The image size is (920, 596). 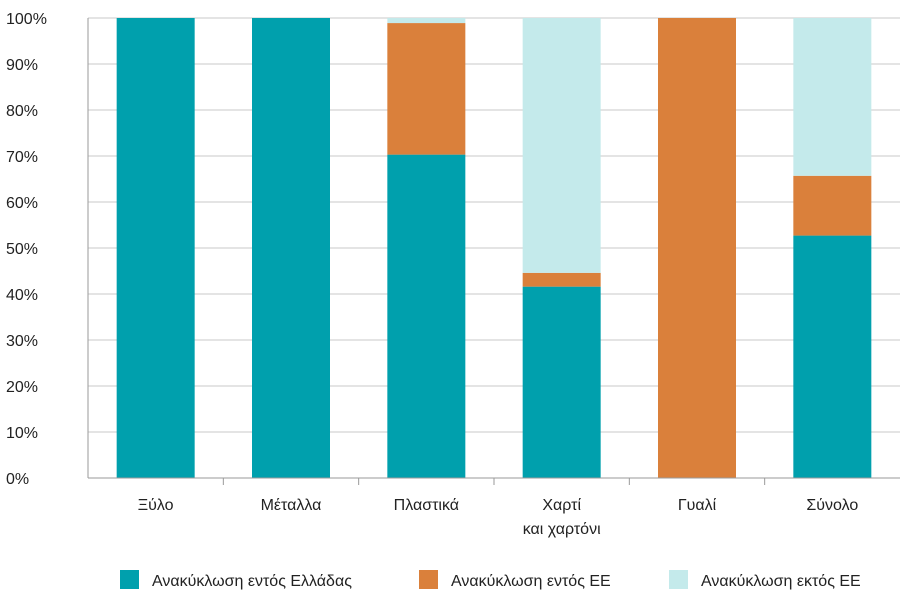 I want to click on y-tick-label: 50%, so click(x=22, y=249).